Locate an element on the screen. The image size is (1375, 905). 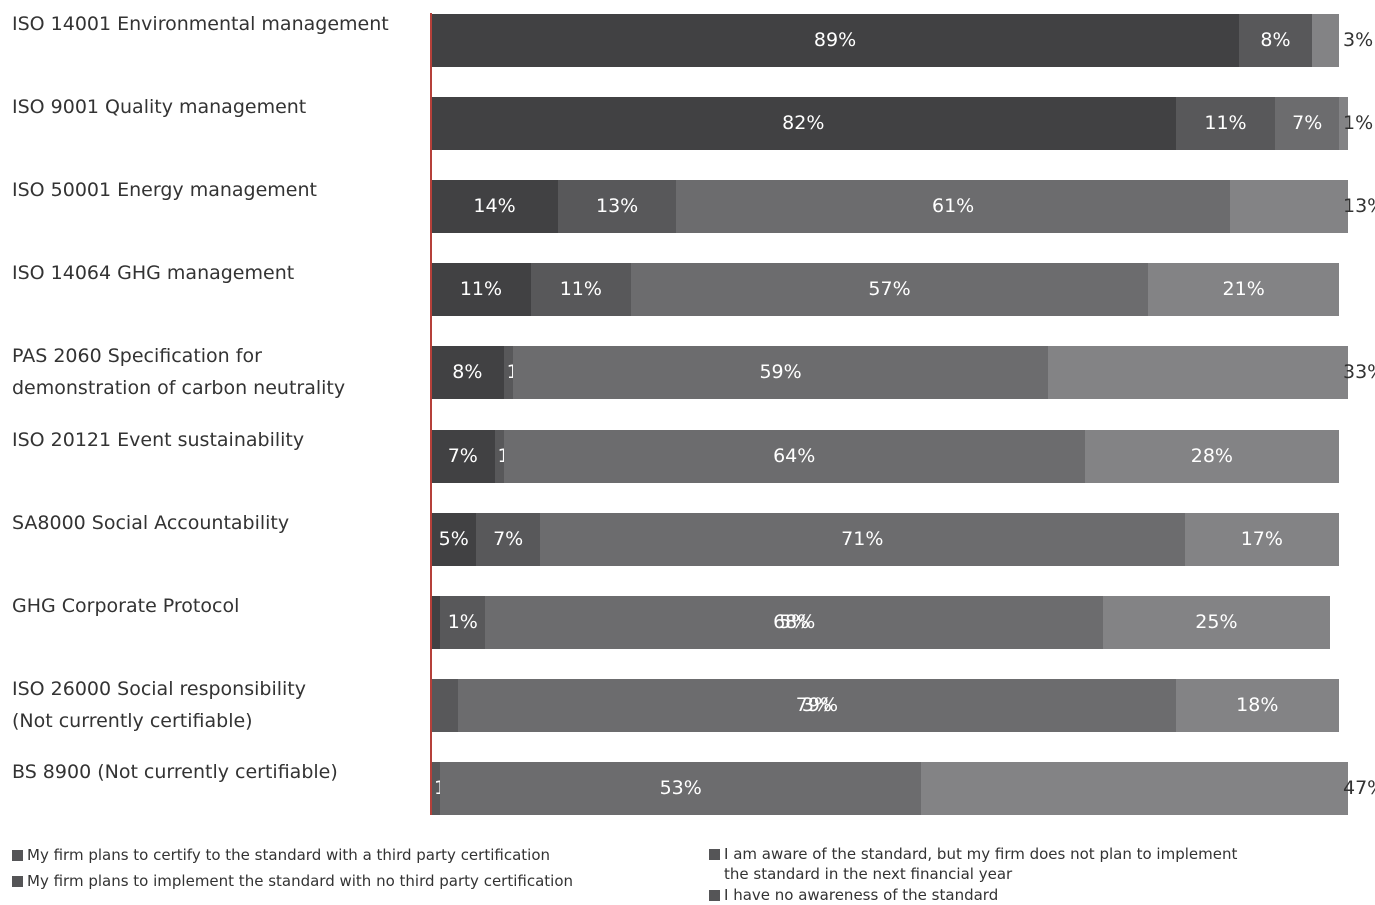
category-label-line: SA8000 Social Accountability is located at coordinates (151, 522).